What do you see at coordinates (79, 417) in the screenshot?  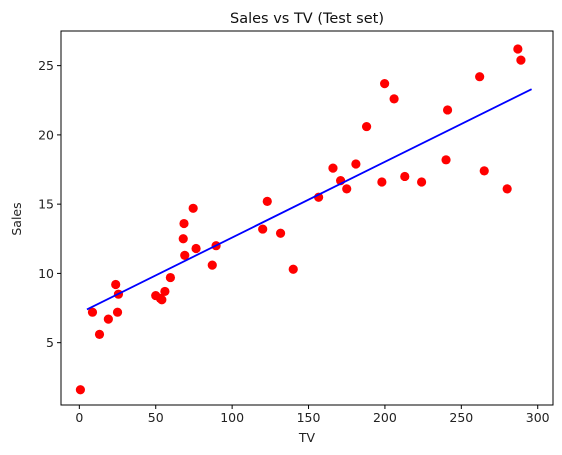 I see `x-tick-label: 0` at bounding box center [79, 417].